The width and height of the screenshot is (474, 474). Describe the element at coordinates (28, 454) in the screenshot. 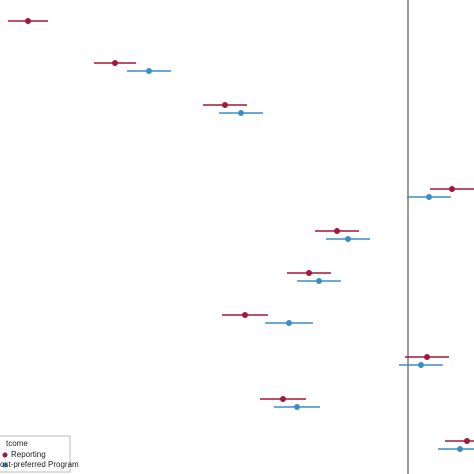

I see `legend-label: Reporting` at that location.